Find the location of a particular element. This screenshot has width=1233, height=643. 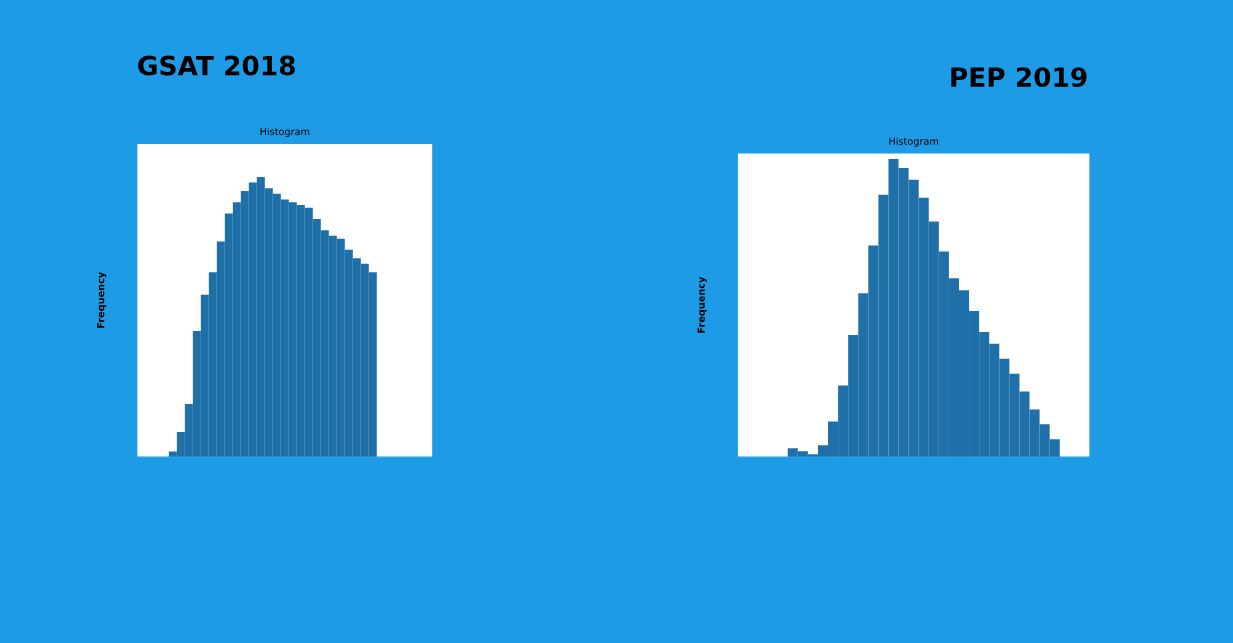

chart-title: PEP 2019 is located at coordinates (1019, 77).